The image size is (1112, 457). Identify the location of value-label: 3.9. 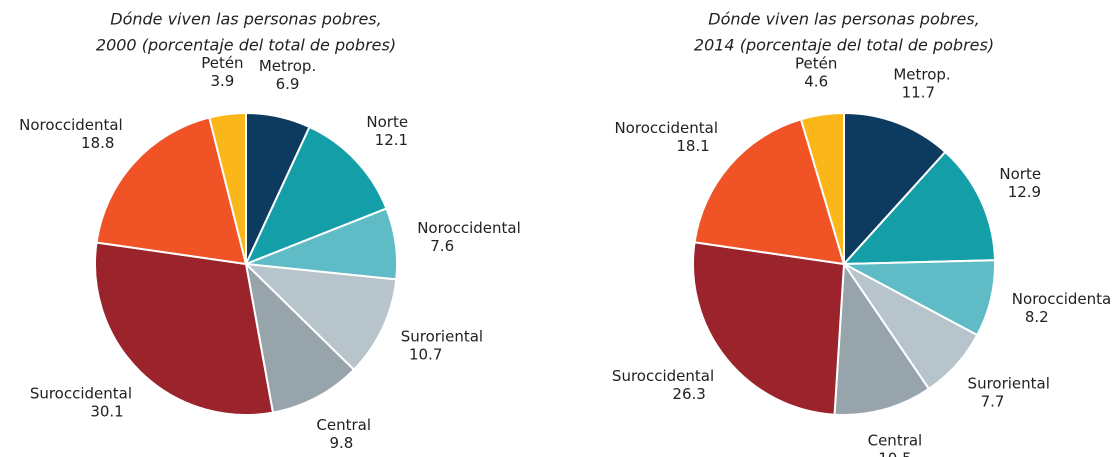
(222, 81).